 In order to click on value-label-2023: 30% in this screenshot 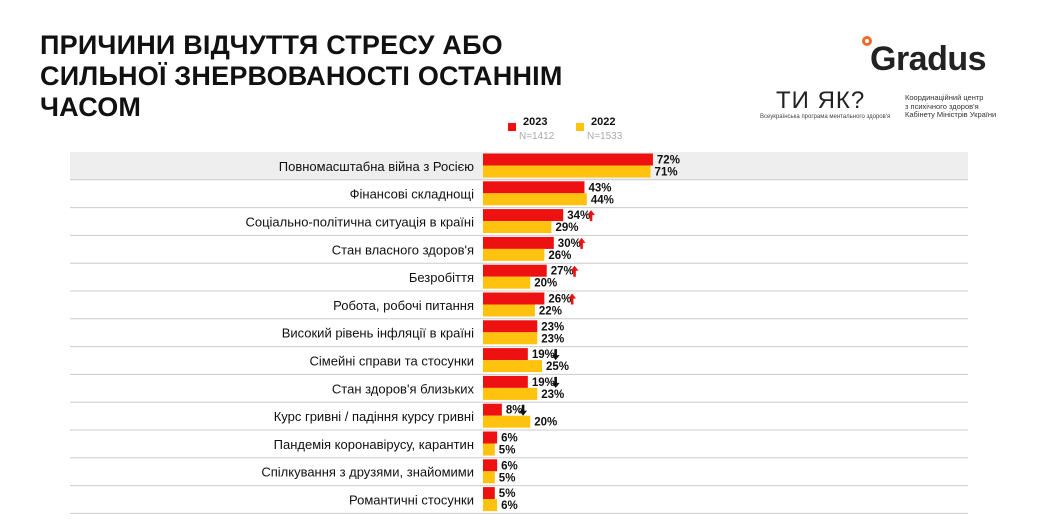, I will do `click(569, 244)`.